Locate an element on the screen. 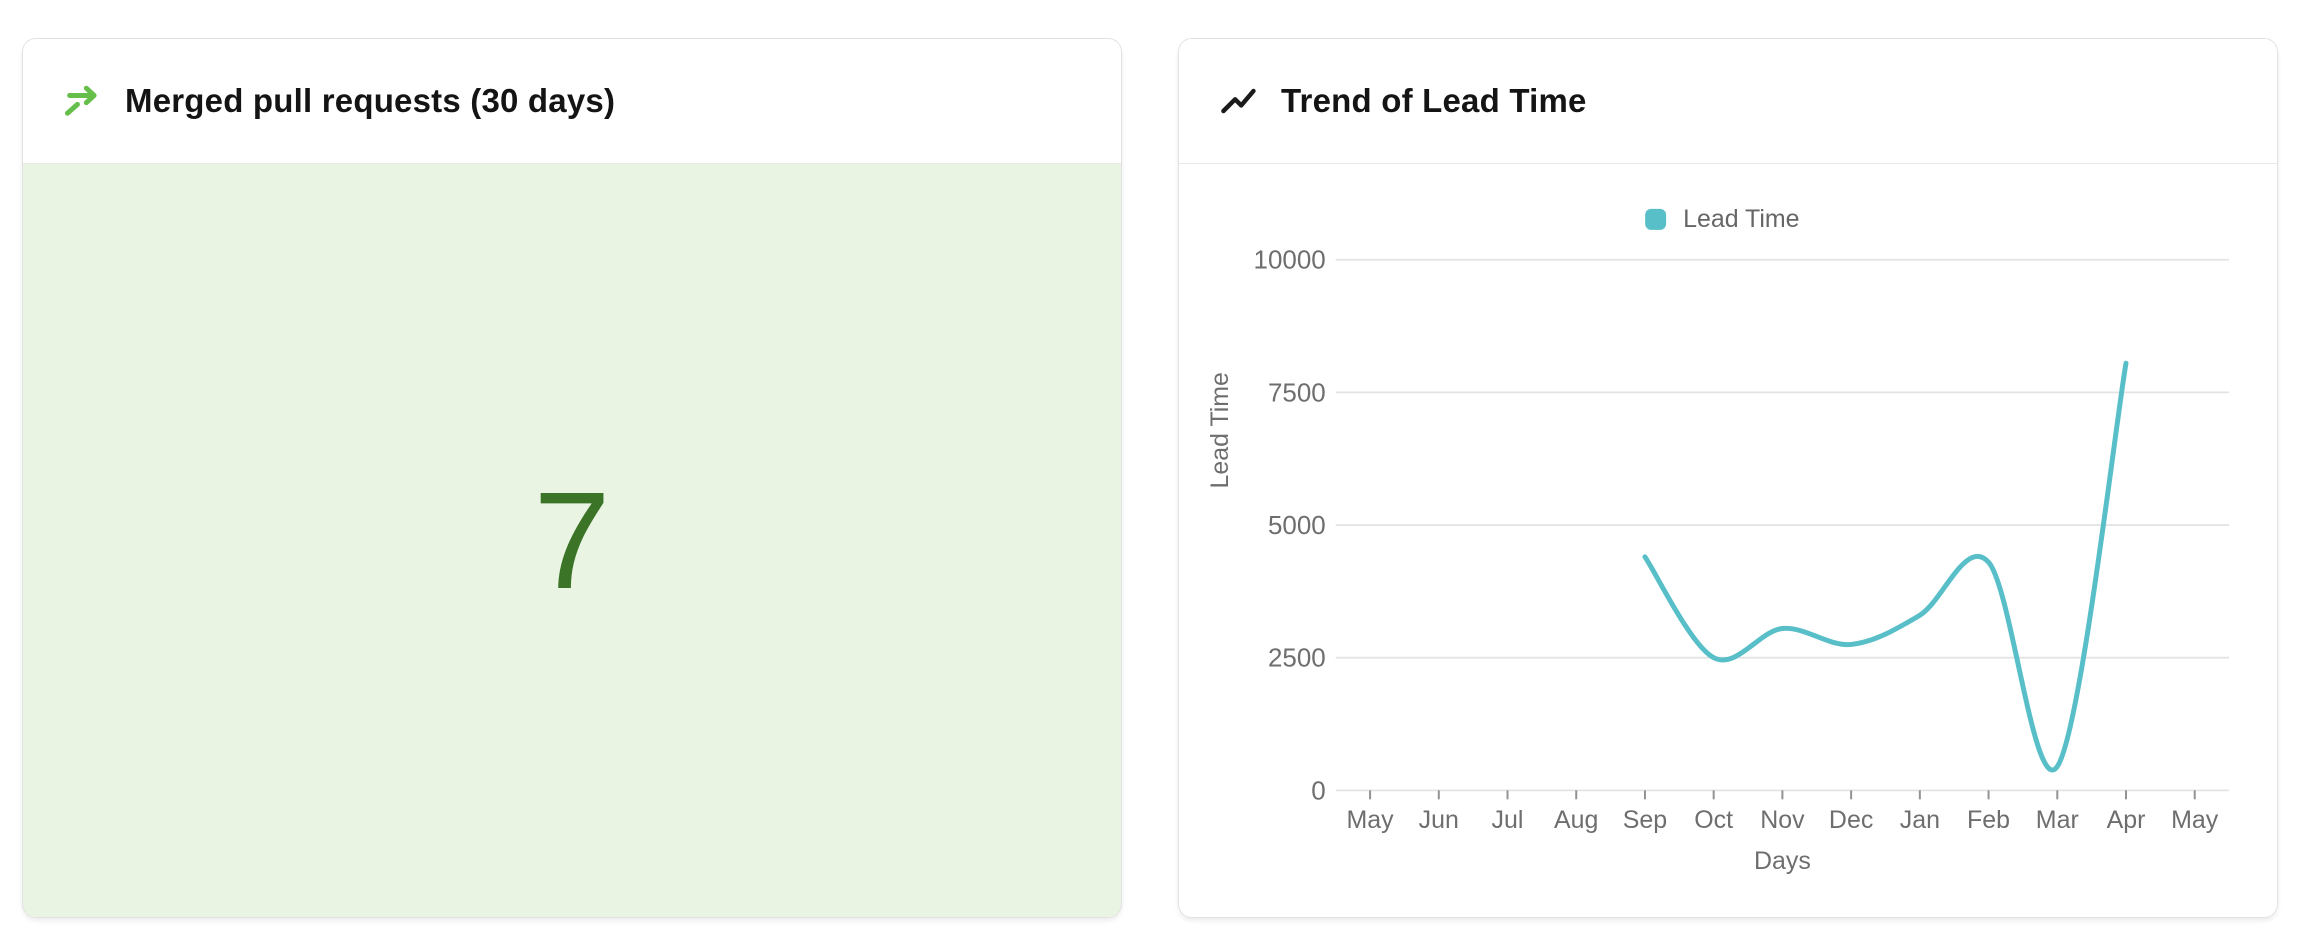  y-tick-label: 7500 is located at coordinates (1297, 393).